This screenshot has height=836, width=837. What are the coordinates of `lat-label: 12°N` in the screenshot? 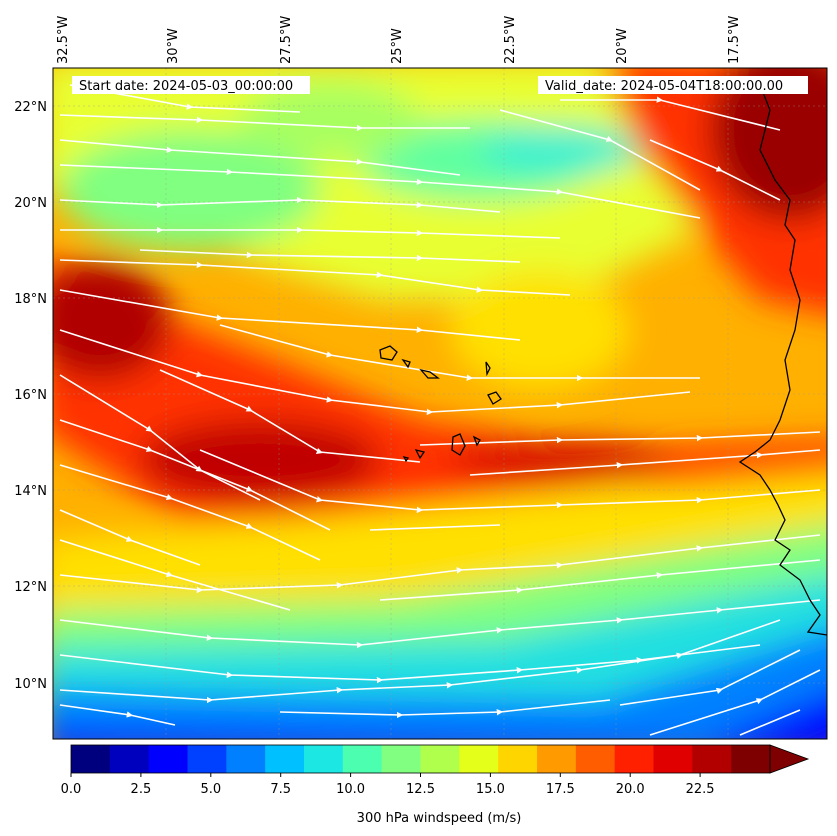 It's located at (30, 587).